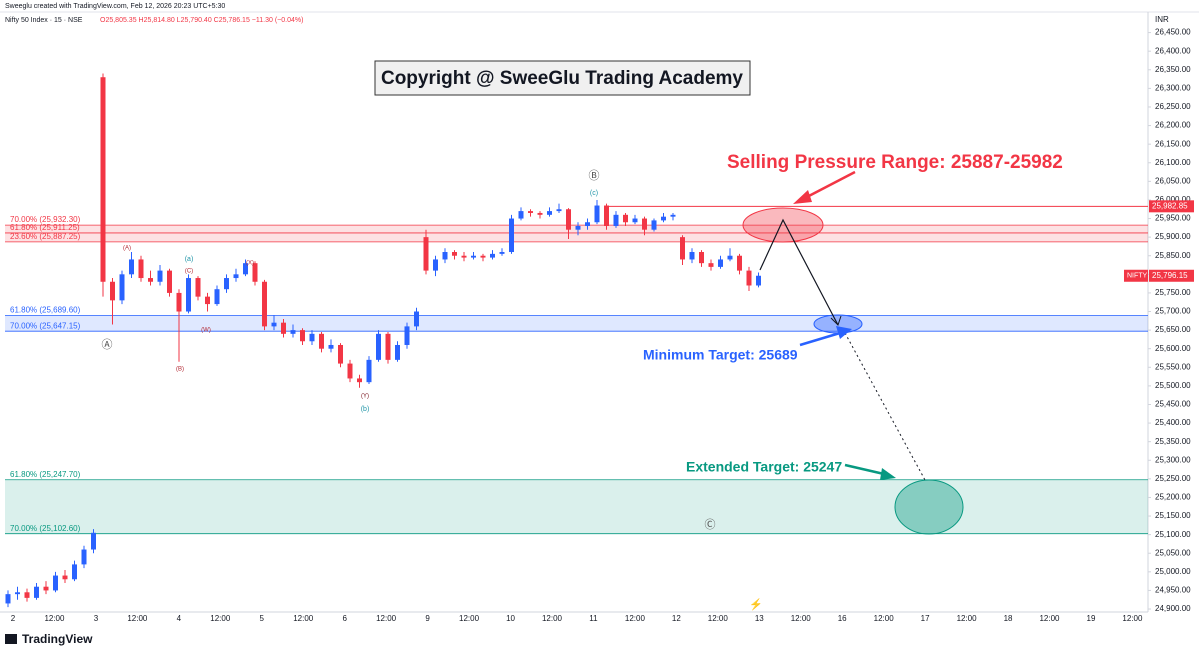  What do you see at coordinates (1173, 199) in the screenshot?
I see `y-tick-label: 26,000.00` at bounding box center [1173, 199].